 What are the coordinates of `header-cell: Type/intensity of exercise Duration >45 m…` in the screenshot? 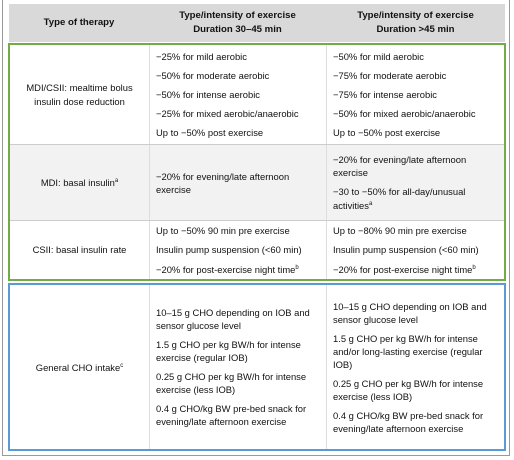 It's located at (415, 23).